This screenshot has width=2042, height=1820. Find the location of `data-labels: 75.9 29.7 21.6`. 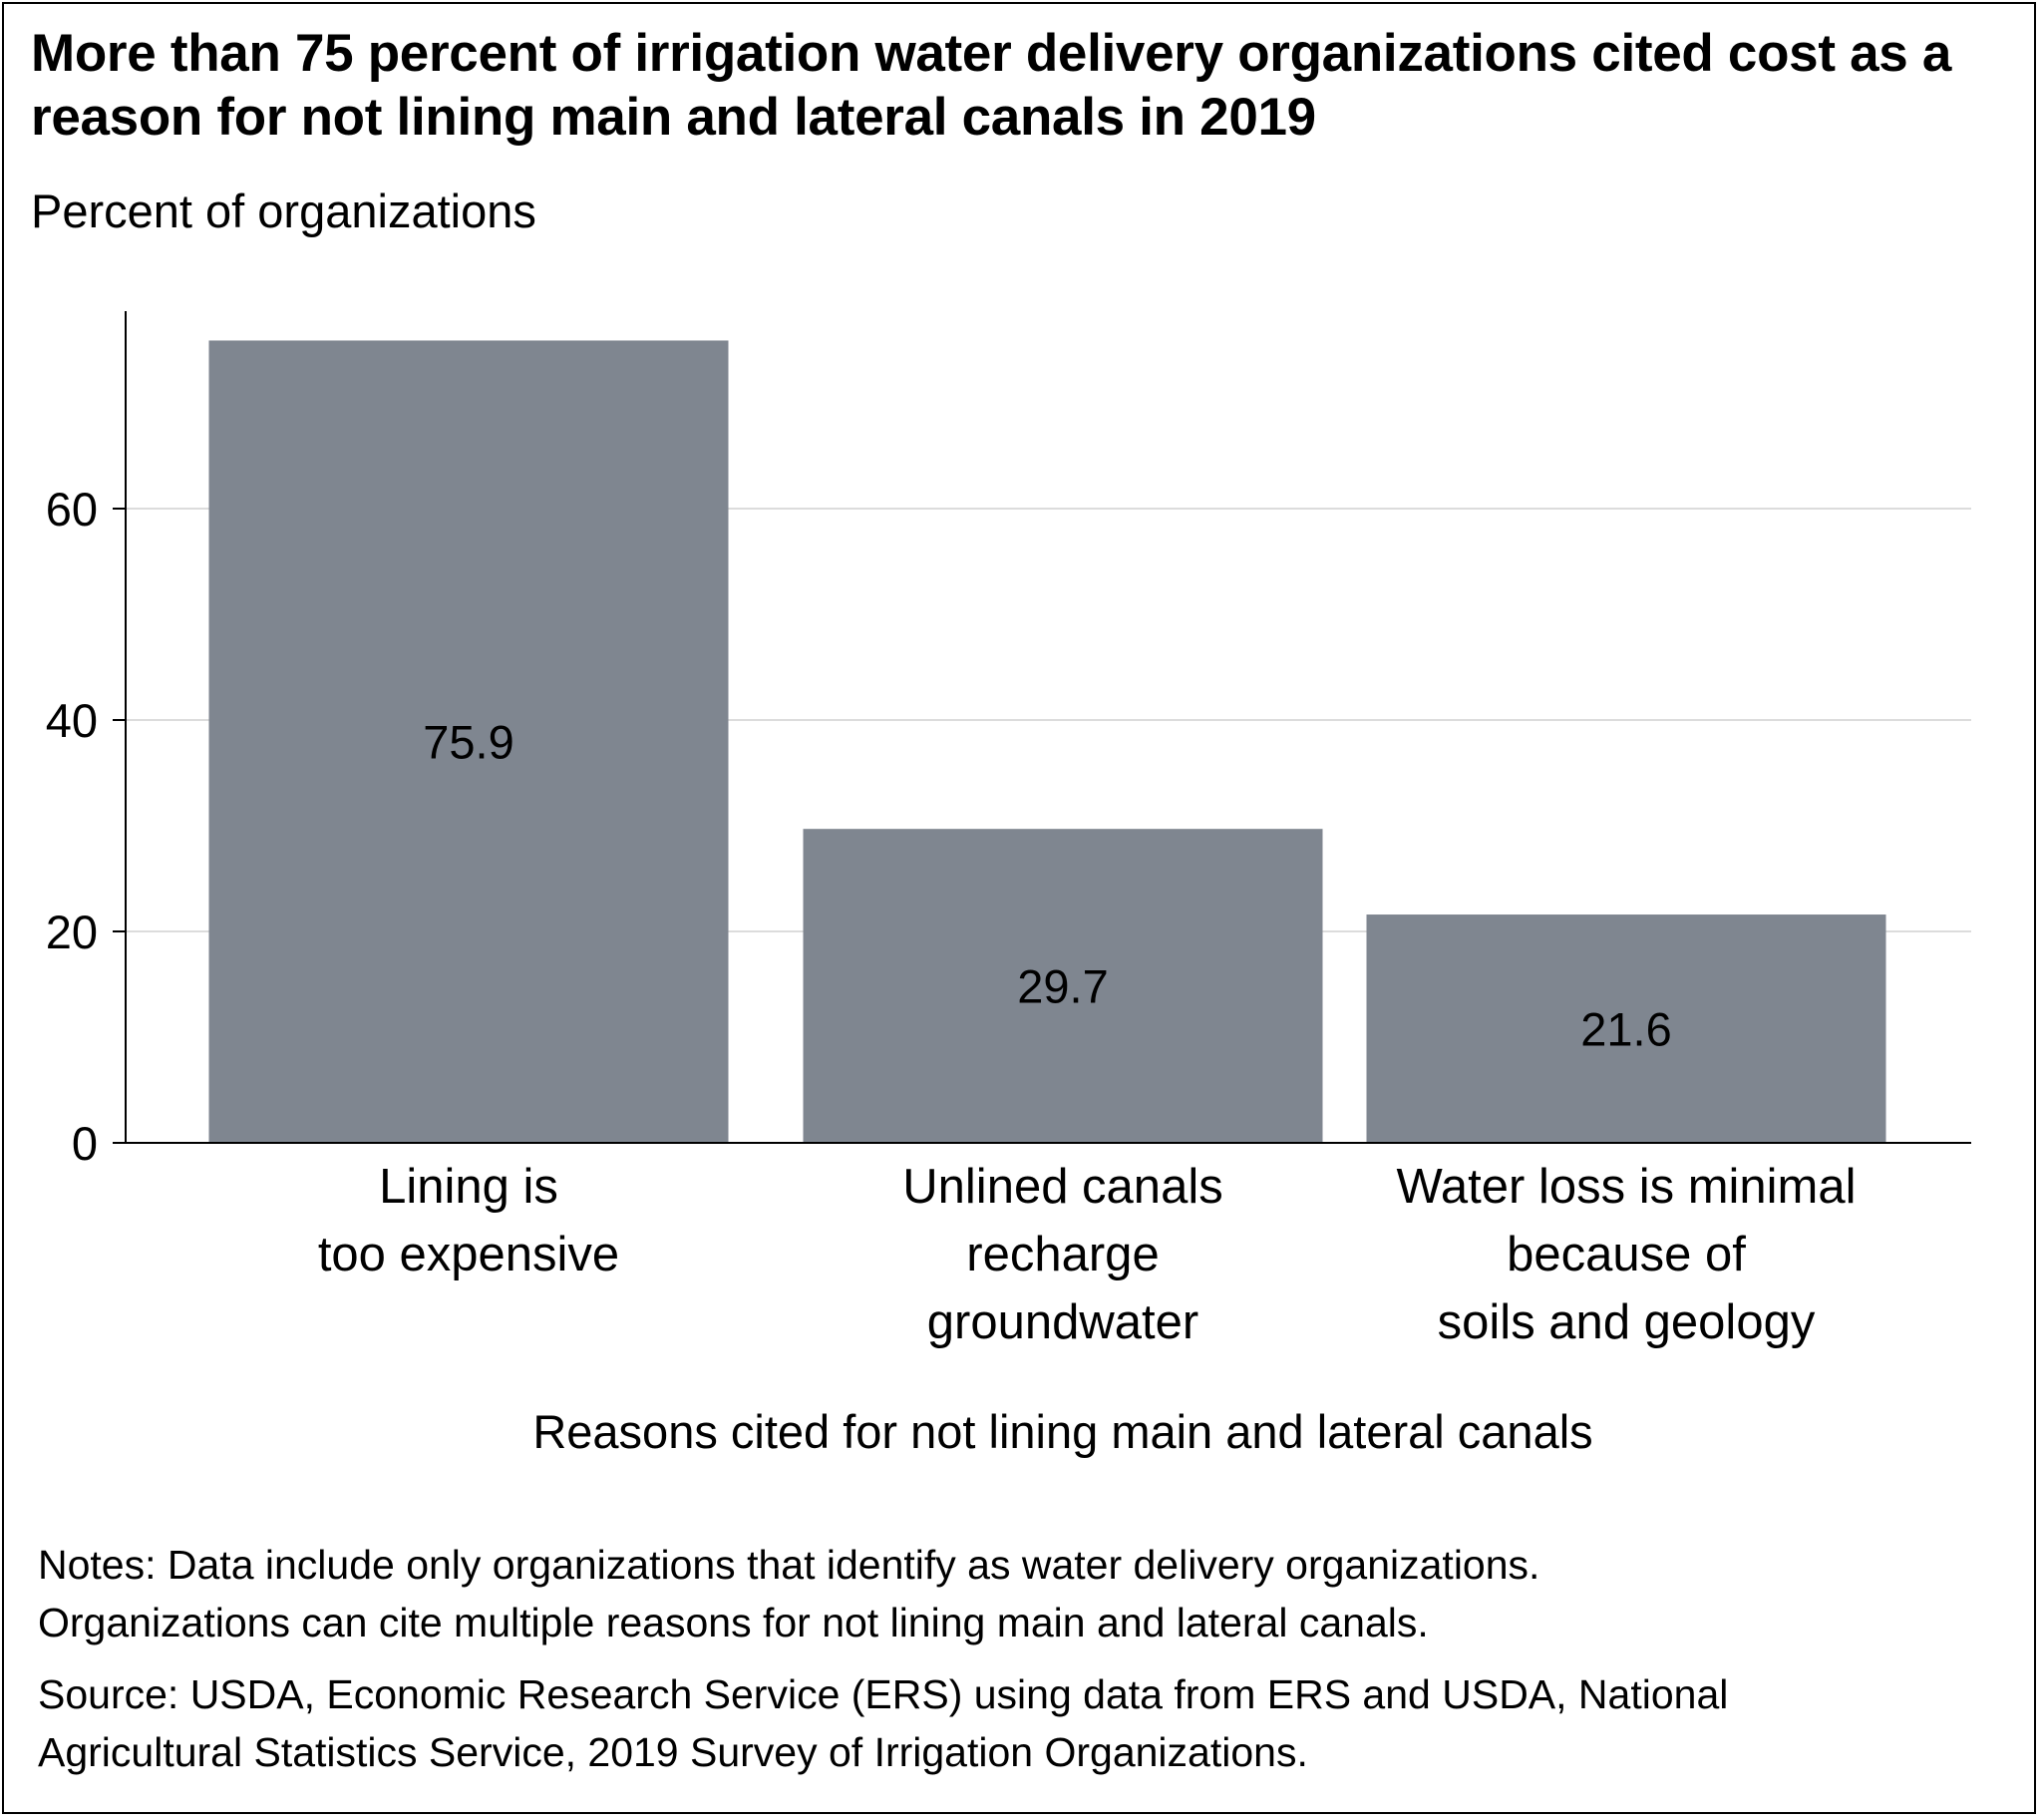

data-labels: 75.9 29.7 21.6 is located at coordinates (1047, 886).